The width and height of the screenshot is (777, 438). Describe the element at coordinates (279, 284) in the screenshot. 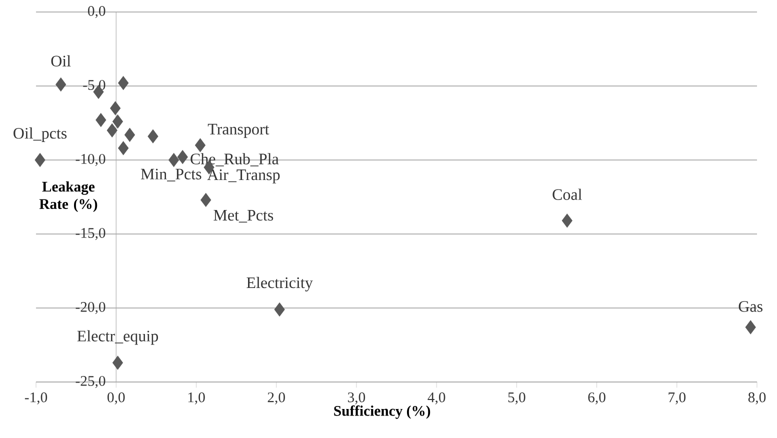

I see `annotation: Electricity` at that location.